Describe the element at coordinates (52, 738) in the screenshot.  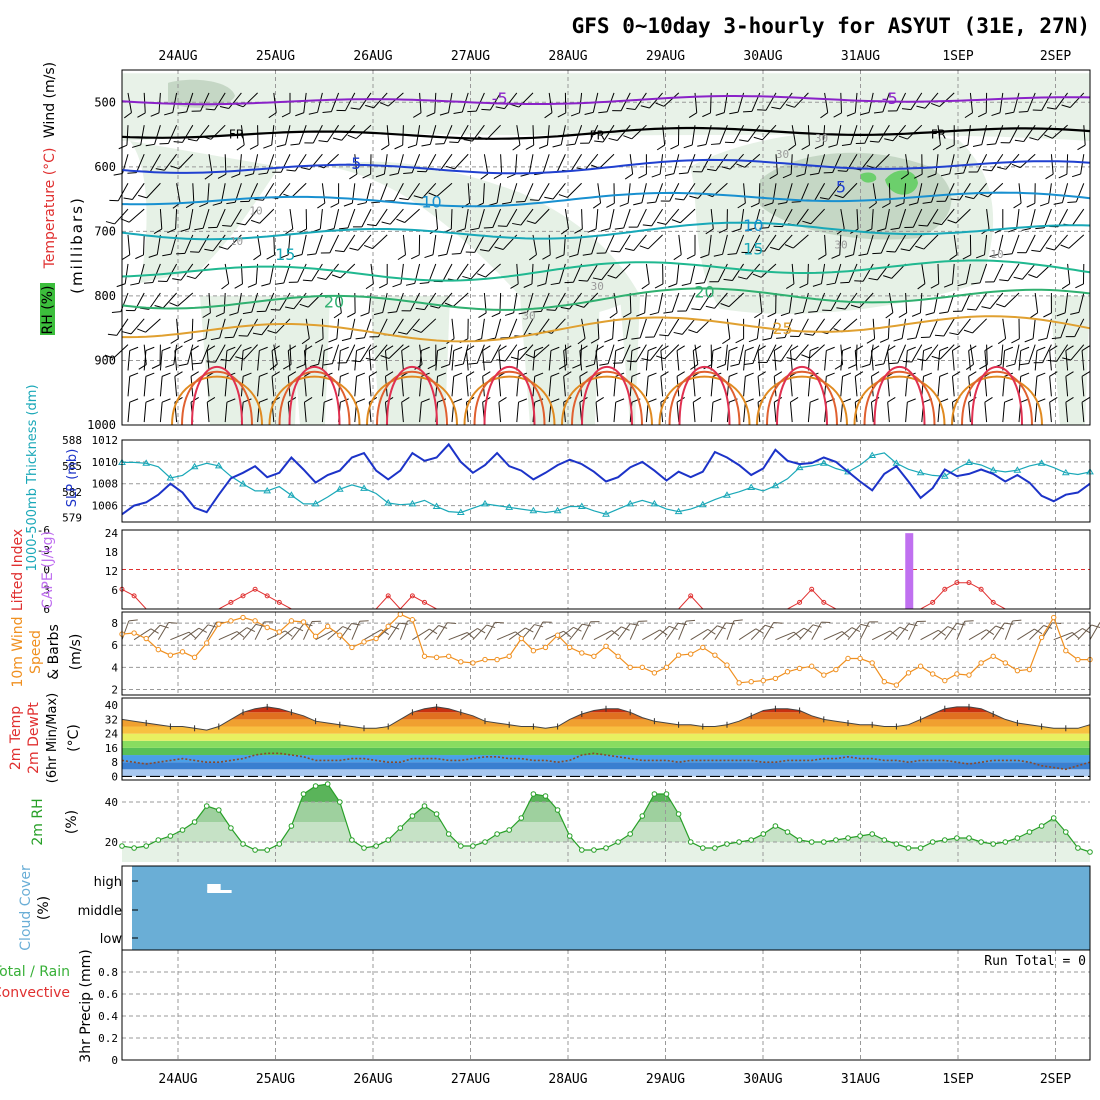
I see `p5-label-c: (6hr Min/Max)` at that location.